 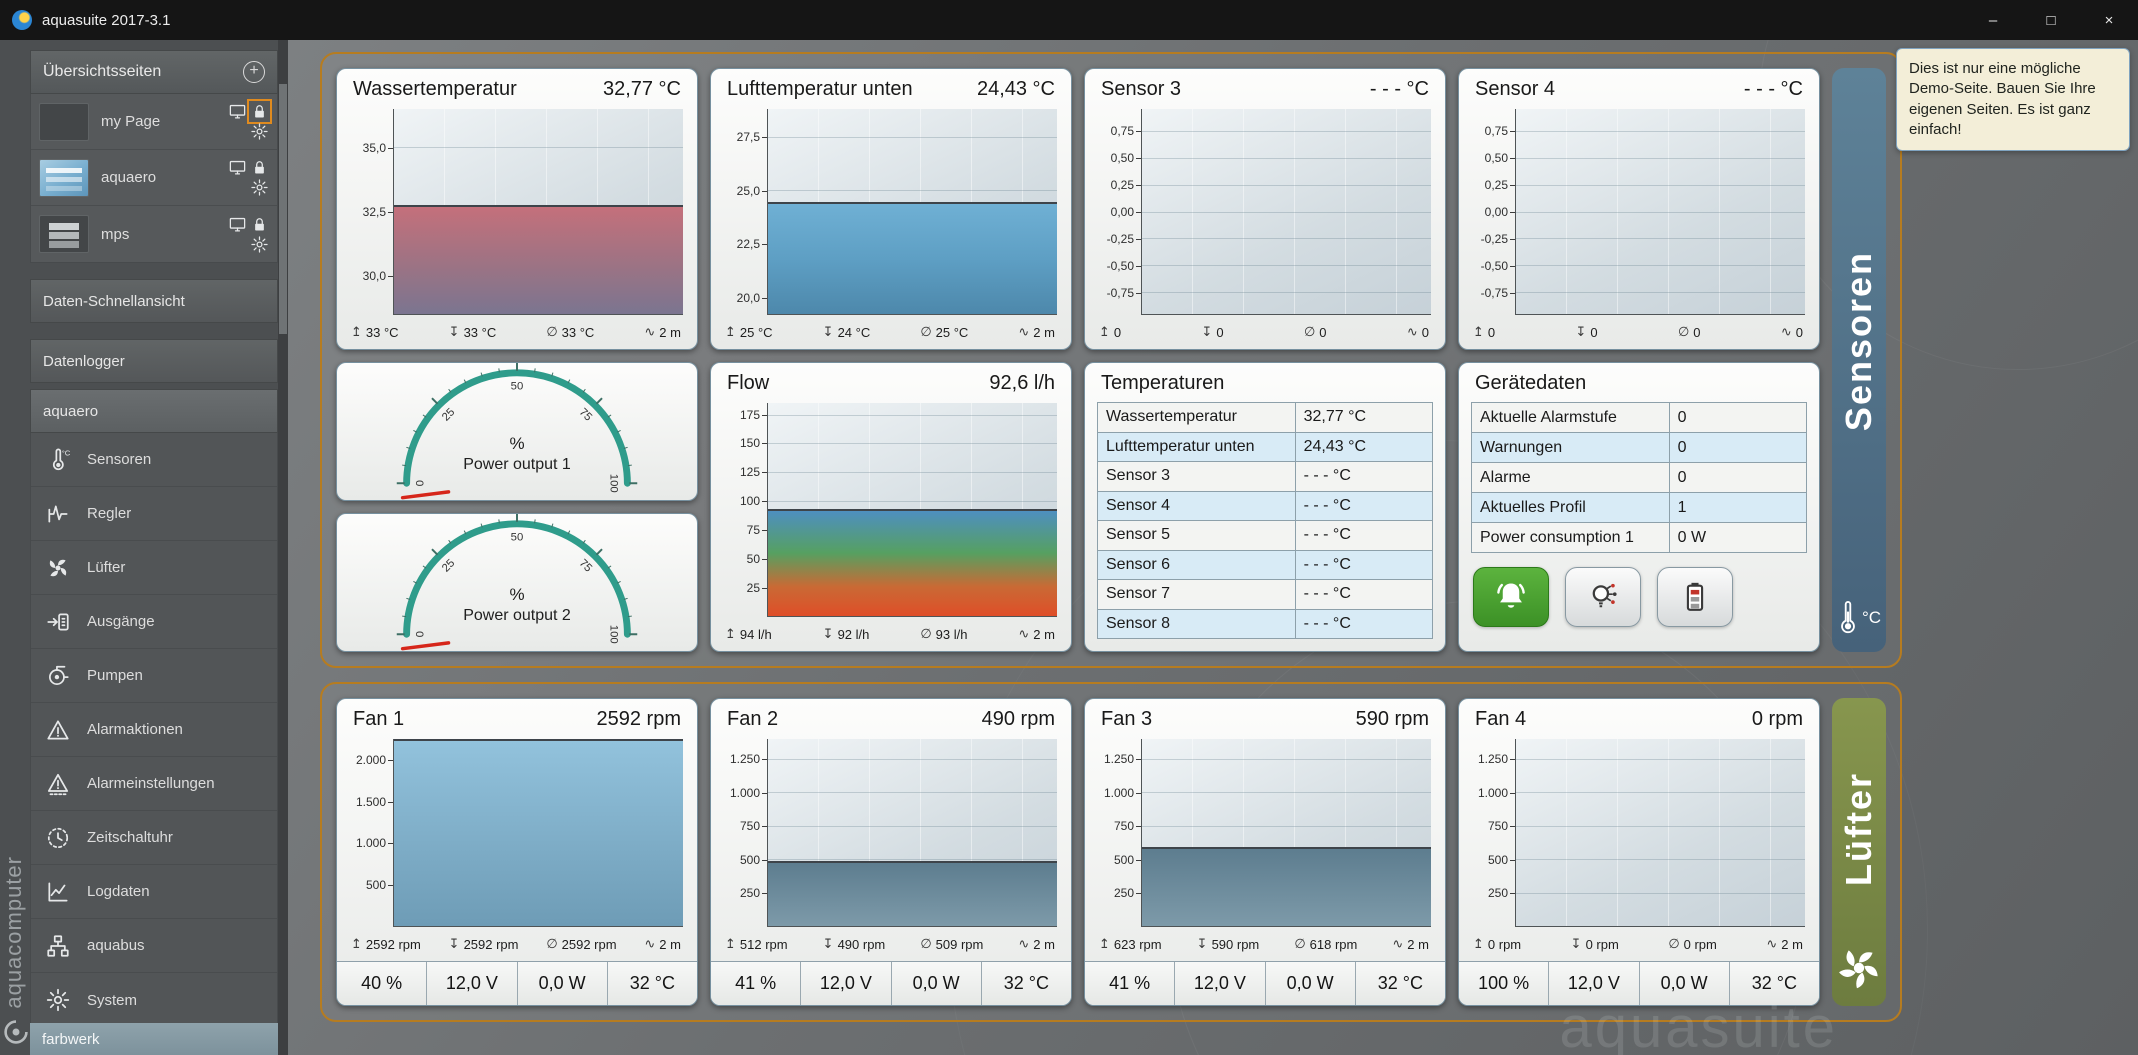 I want to click on table-label: Aktuelle Alarmstufe, so click(x=1548, y=417).